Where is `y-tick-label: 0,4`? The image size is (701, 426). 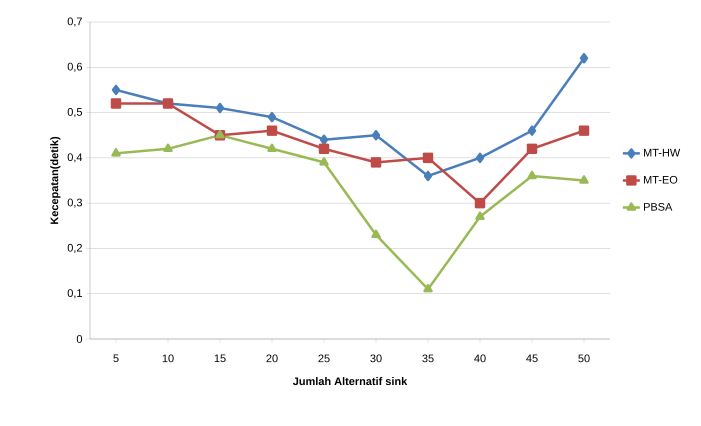 y-tick-label: 0,4 is located at coordinates (75, 157).